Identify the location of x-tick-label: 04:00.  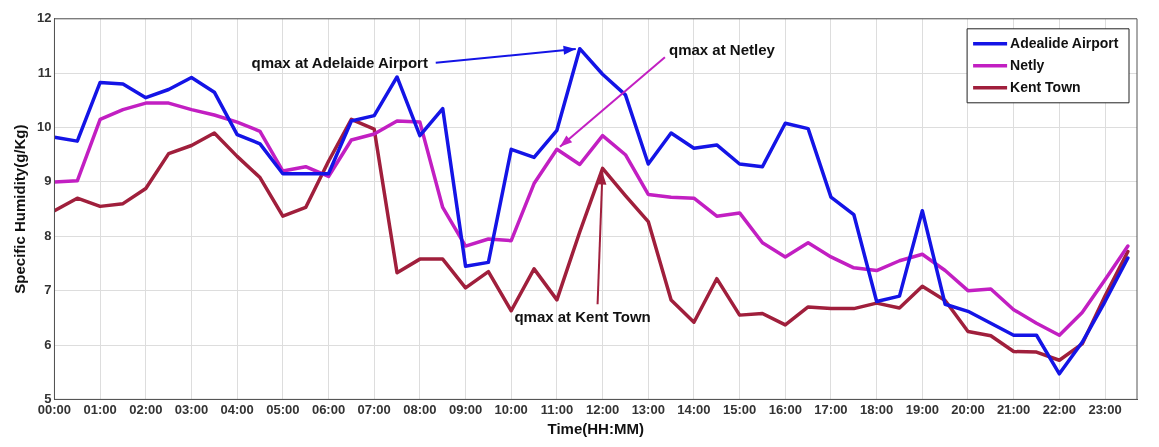
(237, 409).